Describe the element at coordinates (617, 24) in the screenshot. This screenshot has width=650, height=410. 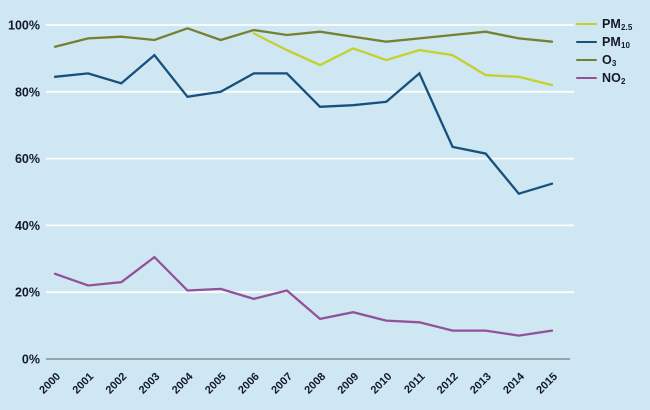
I see `legend-label-pm25: PM2.5` at that location.